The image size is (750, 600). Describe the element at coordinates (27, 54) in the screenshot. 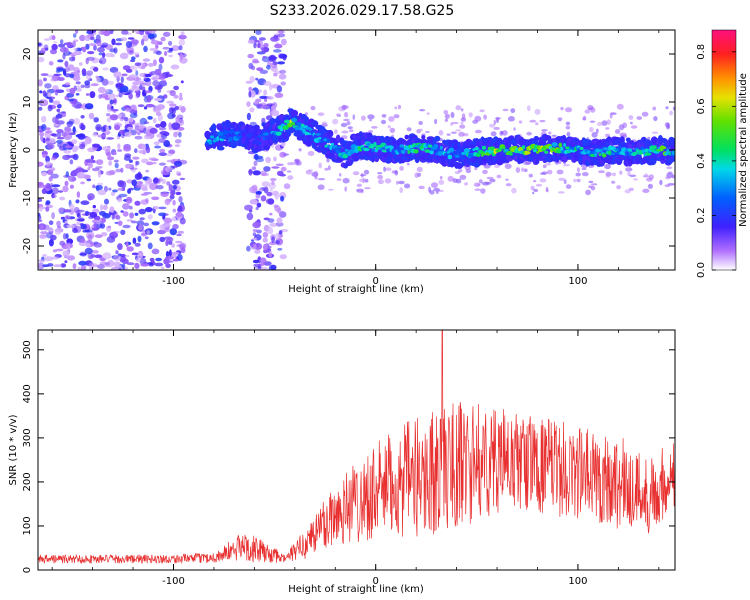

I see `y-tick-label: 20` at that location.